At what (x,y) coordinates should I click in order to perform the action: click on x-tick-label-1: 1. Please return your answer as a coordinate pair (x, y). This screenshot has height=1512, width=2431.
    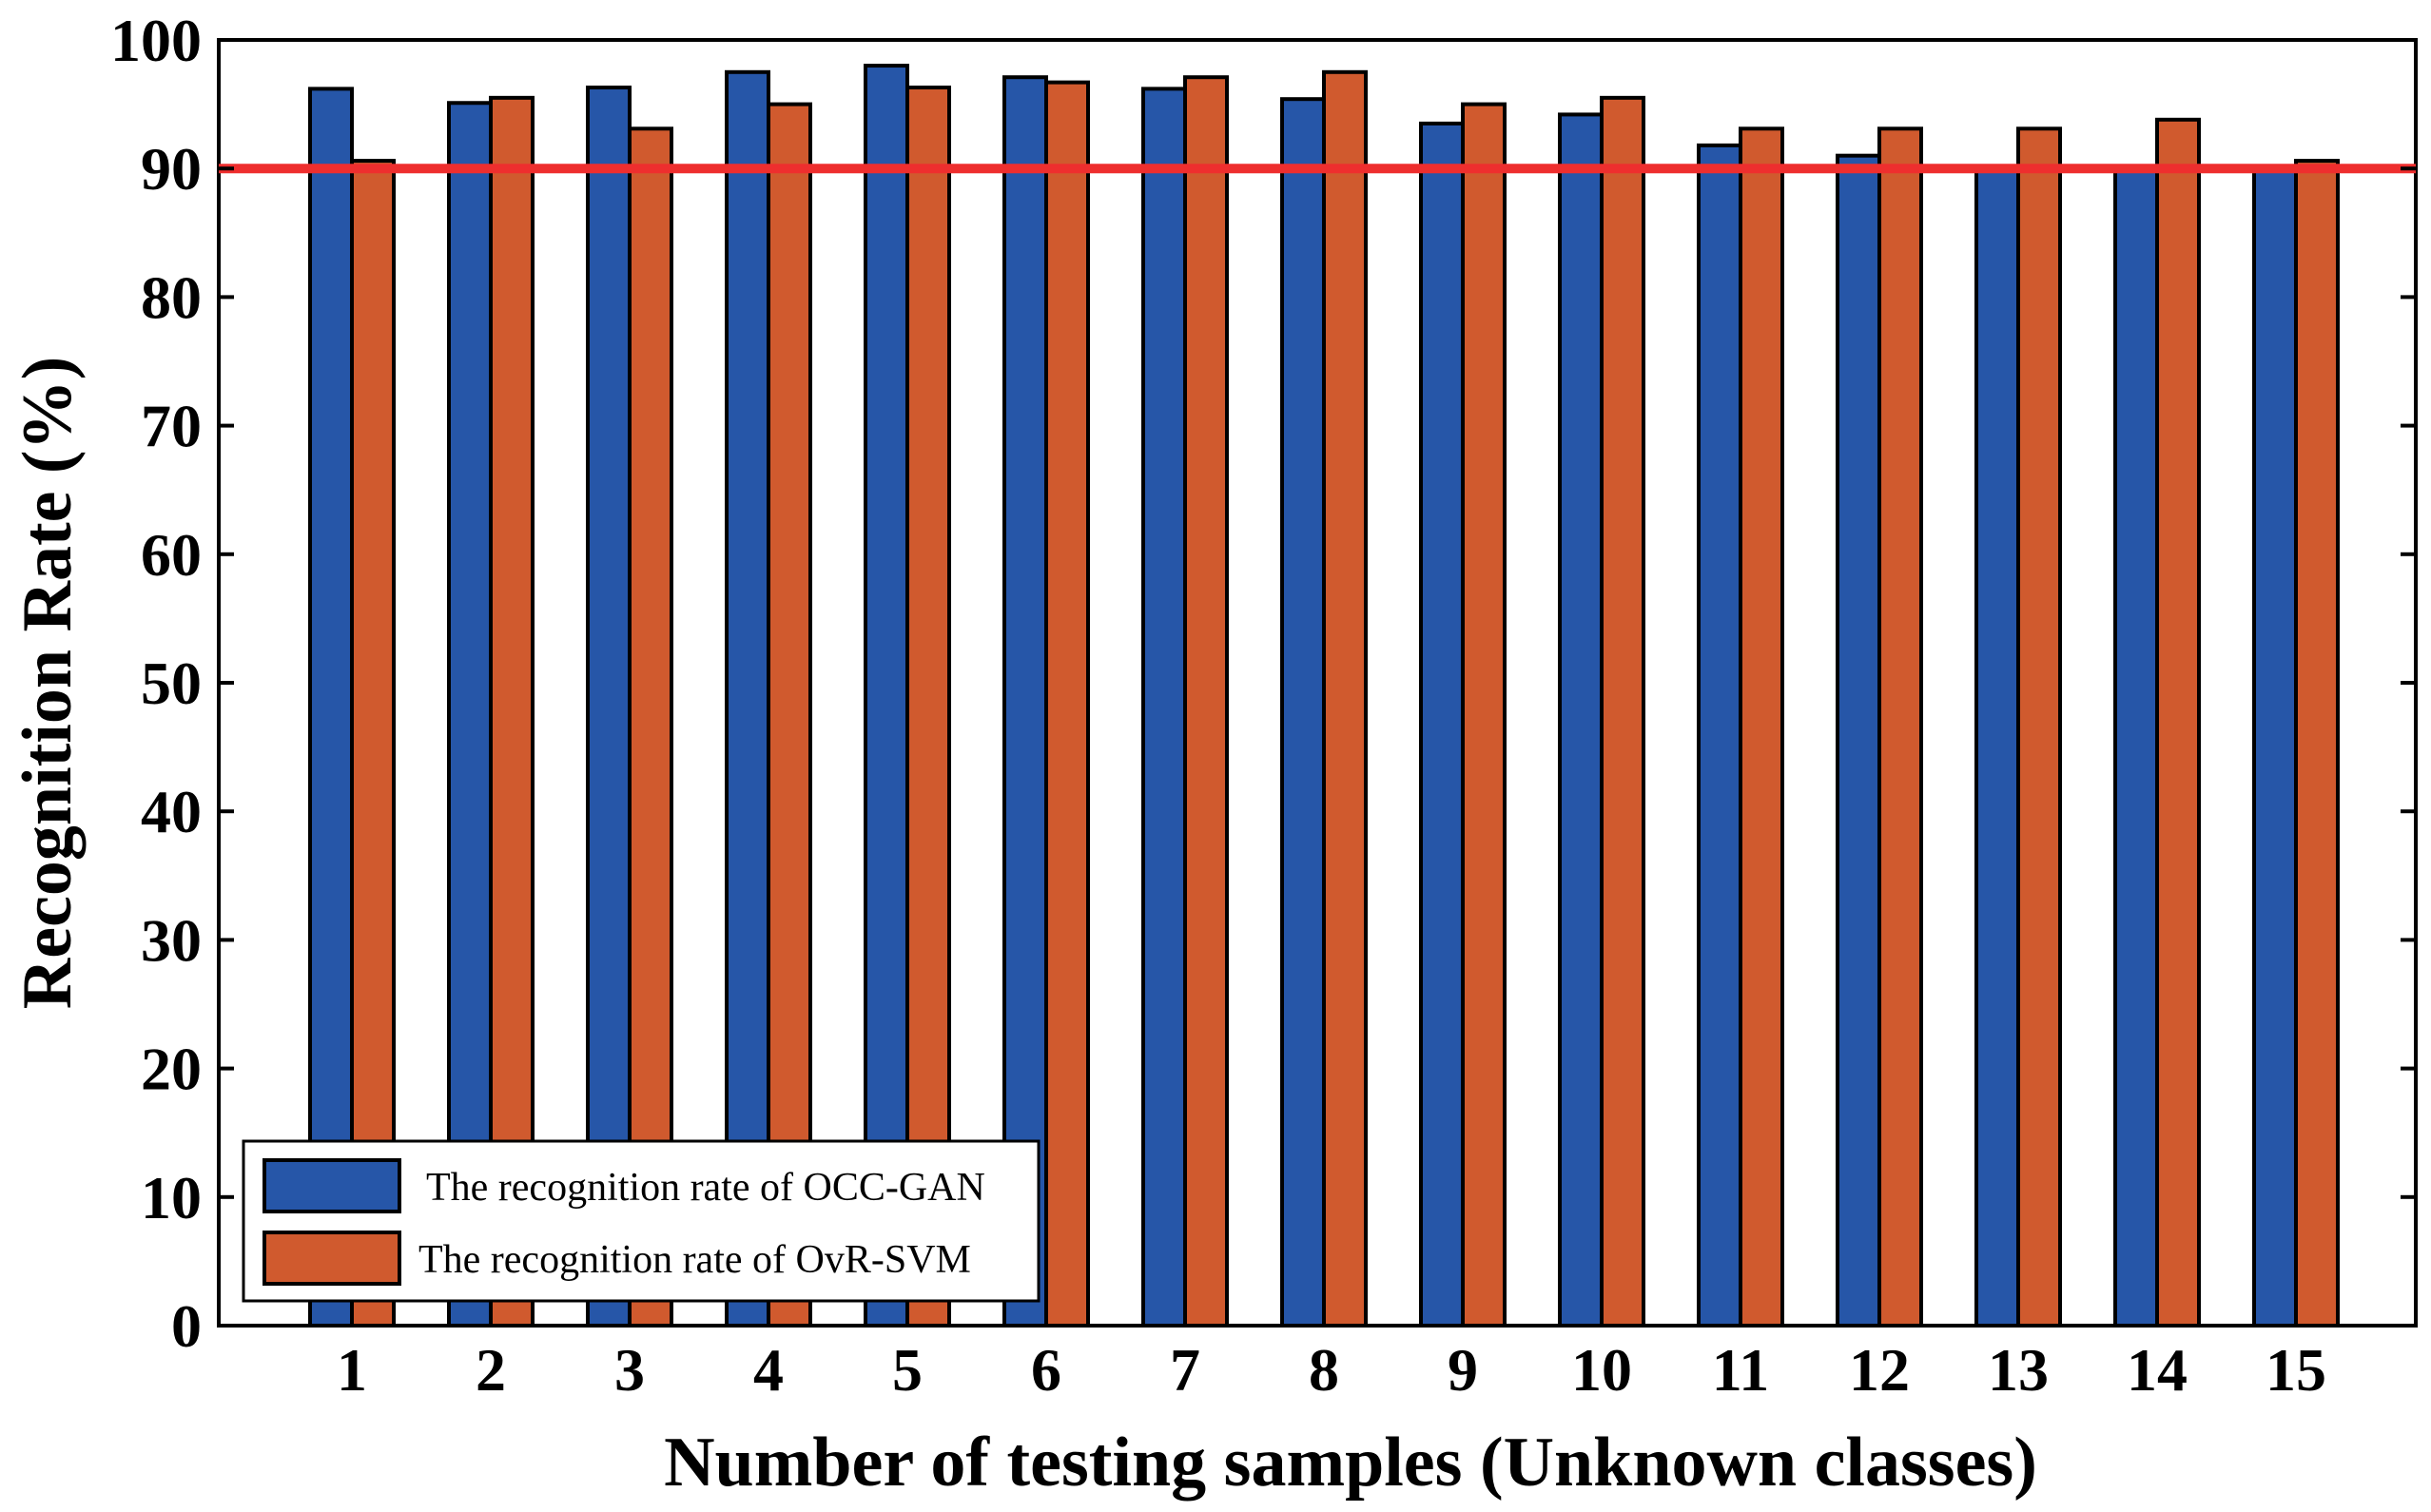
    Looking at the image, I should click on (352, 1370).